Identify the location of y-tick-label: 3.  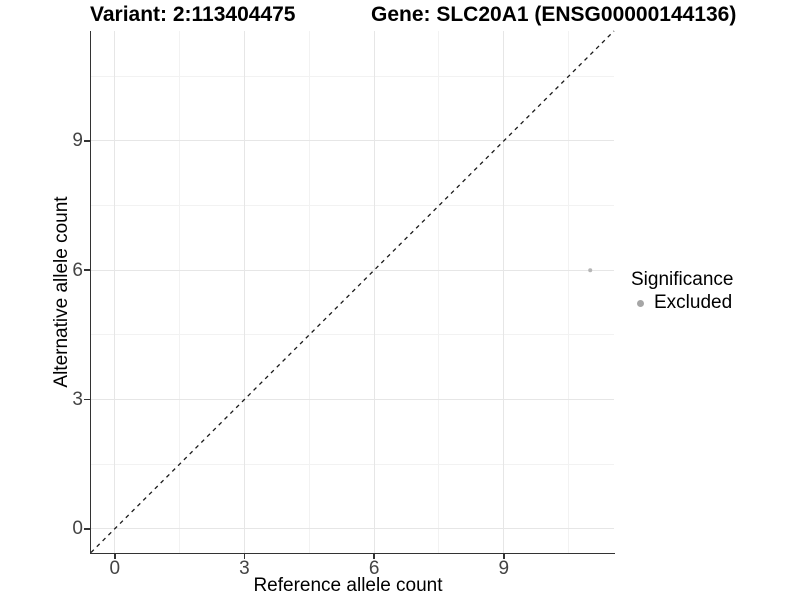
(77, 399).